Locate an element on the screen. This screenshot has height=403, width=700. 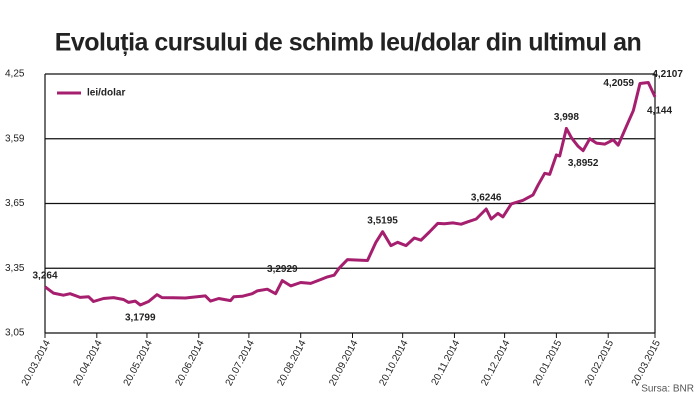
x-tick-label: 20.11.2014 is located at coordinates (446, 362).